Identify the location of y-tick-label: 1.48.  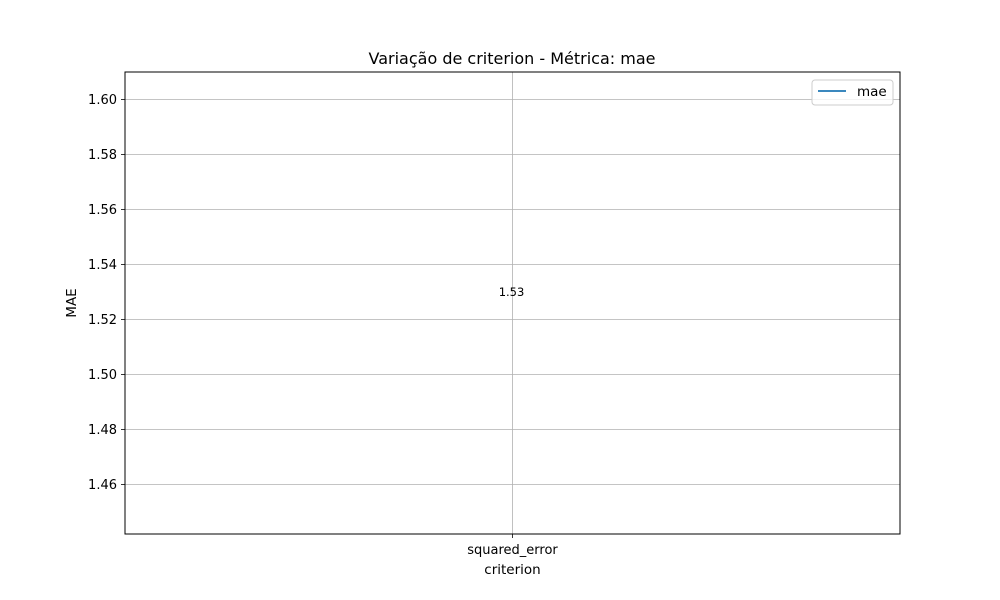
(102, 430).